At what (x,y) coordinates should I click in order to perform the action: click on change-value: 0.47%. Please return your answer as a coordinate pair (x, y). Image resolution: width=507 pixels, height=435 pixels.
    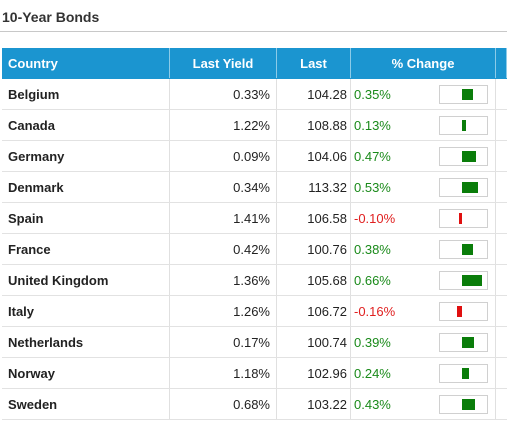
    Looking at the image, I should click on (372, 156).